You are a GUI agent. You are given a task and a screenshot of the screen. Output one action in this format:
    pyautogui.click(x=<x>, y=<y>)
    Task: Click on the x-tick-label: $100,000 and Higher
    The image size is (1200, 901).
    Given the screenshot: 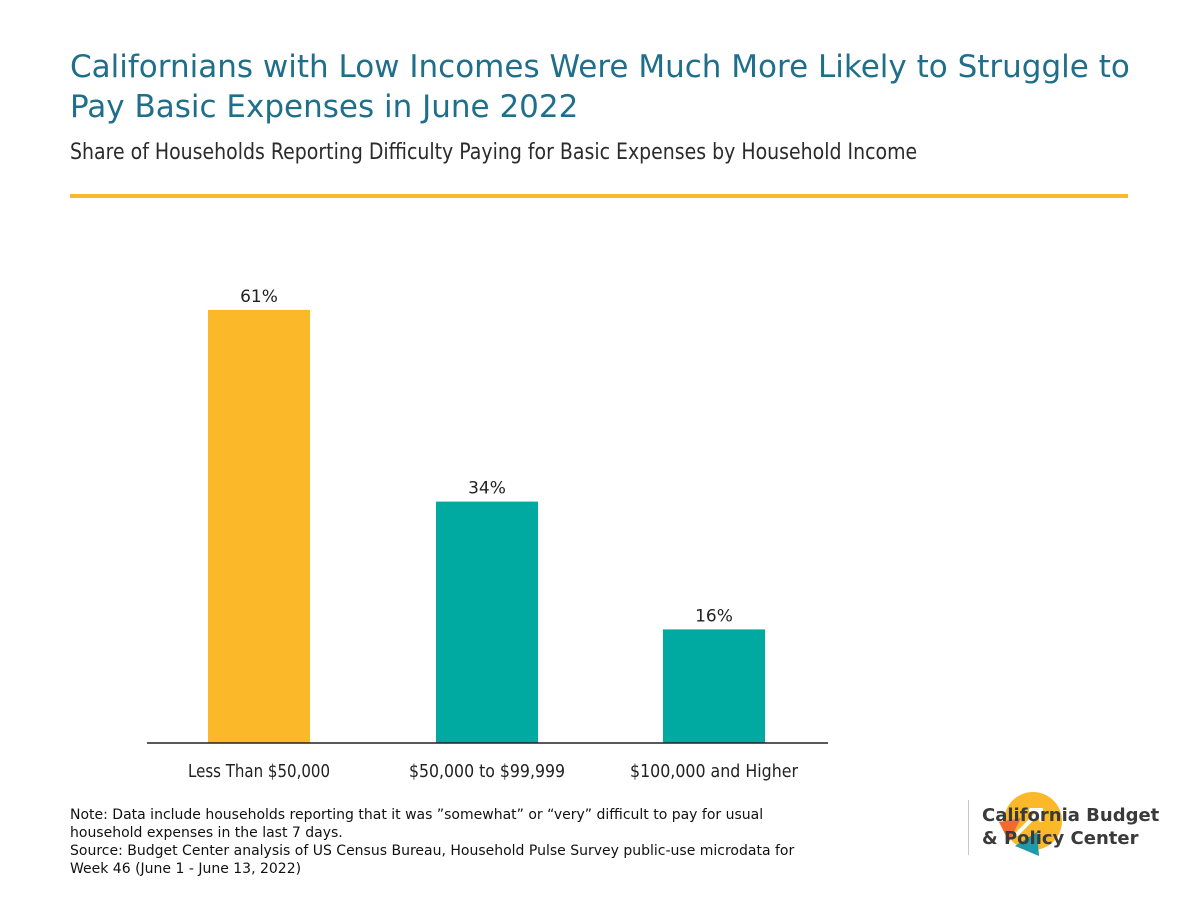 What is the action you would take?
    pyautogui.click(x=714, y=771)
    